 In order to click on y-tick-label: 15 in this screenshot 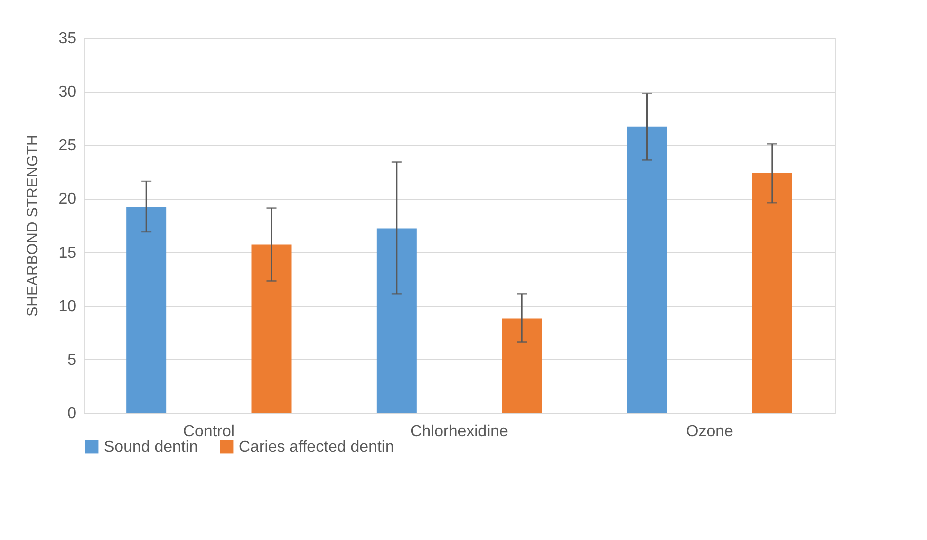, I will do `click(67, 253)`.